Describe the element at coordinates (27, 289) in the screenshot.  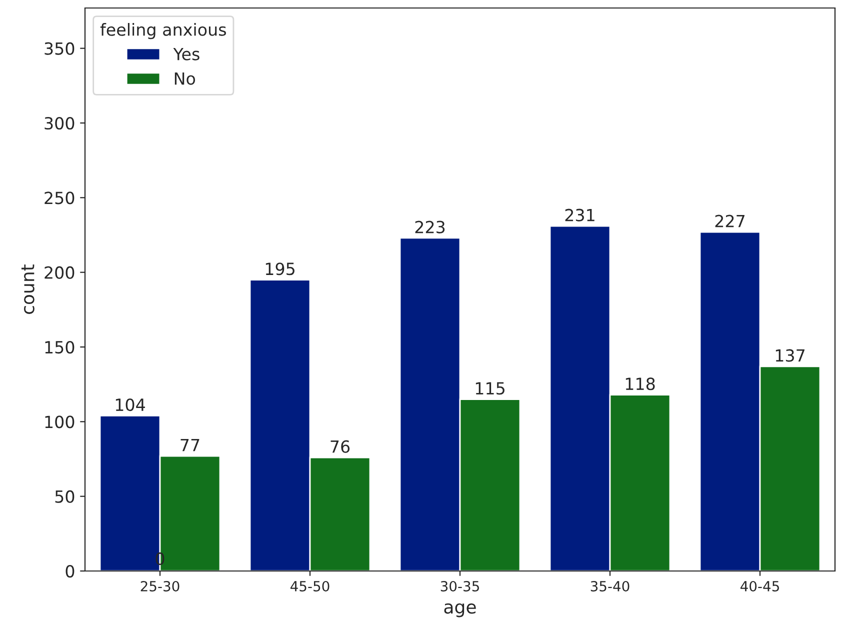
I see `y-axis-title: count` at that location.